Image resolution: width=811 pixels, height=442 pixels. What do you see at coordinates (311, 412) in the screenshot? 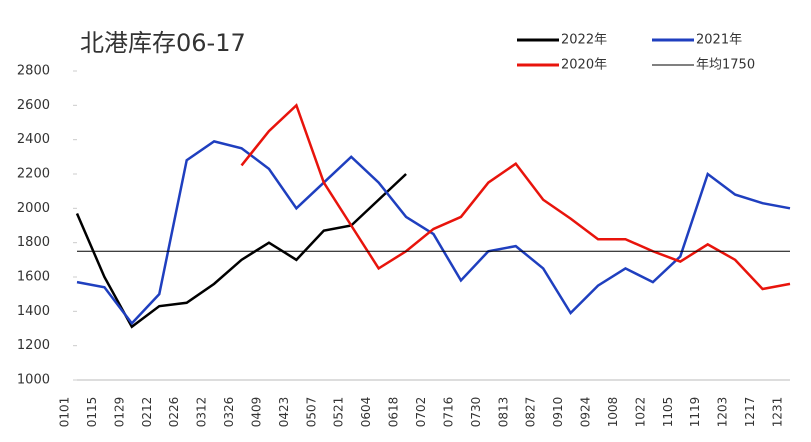
I see `x-tick-label: 0507` at bounding box center [311, 412].